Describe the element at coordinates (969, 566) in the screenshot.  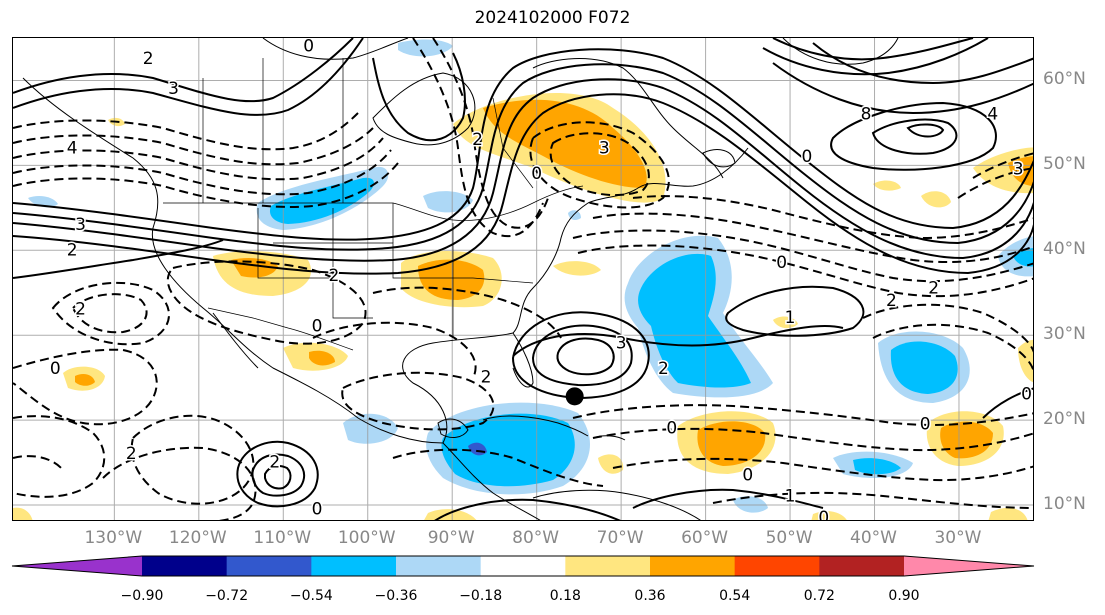
I see `colorbar-max-arrow` at that location.